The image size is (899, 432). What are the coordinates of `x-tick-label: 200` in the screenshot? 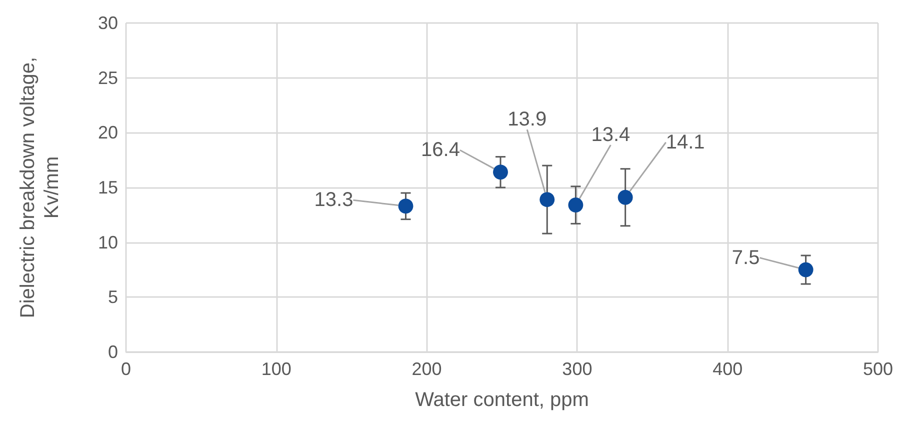 It's located at (427, 369).